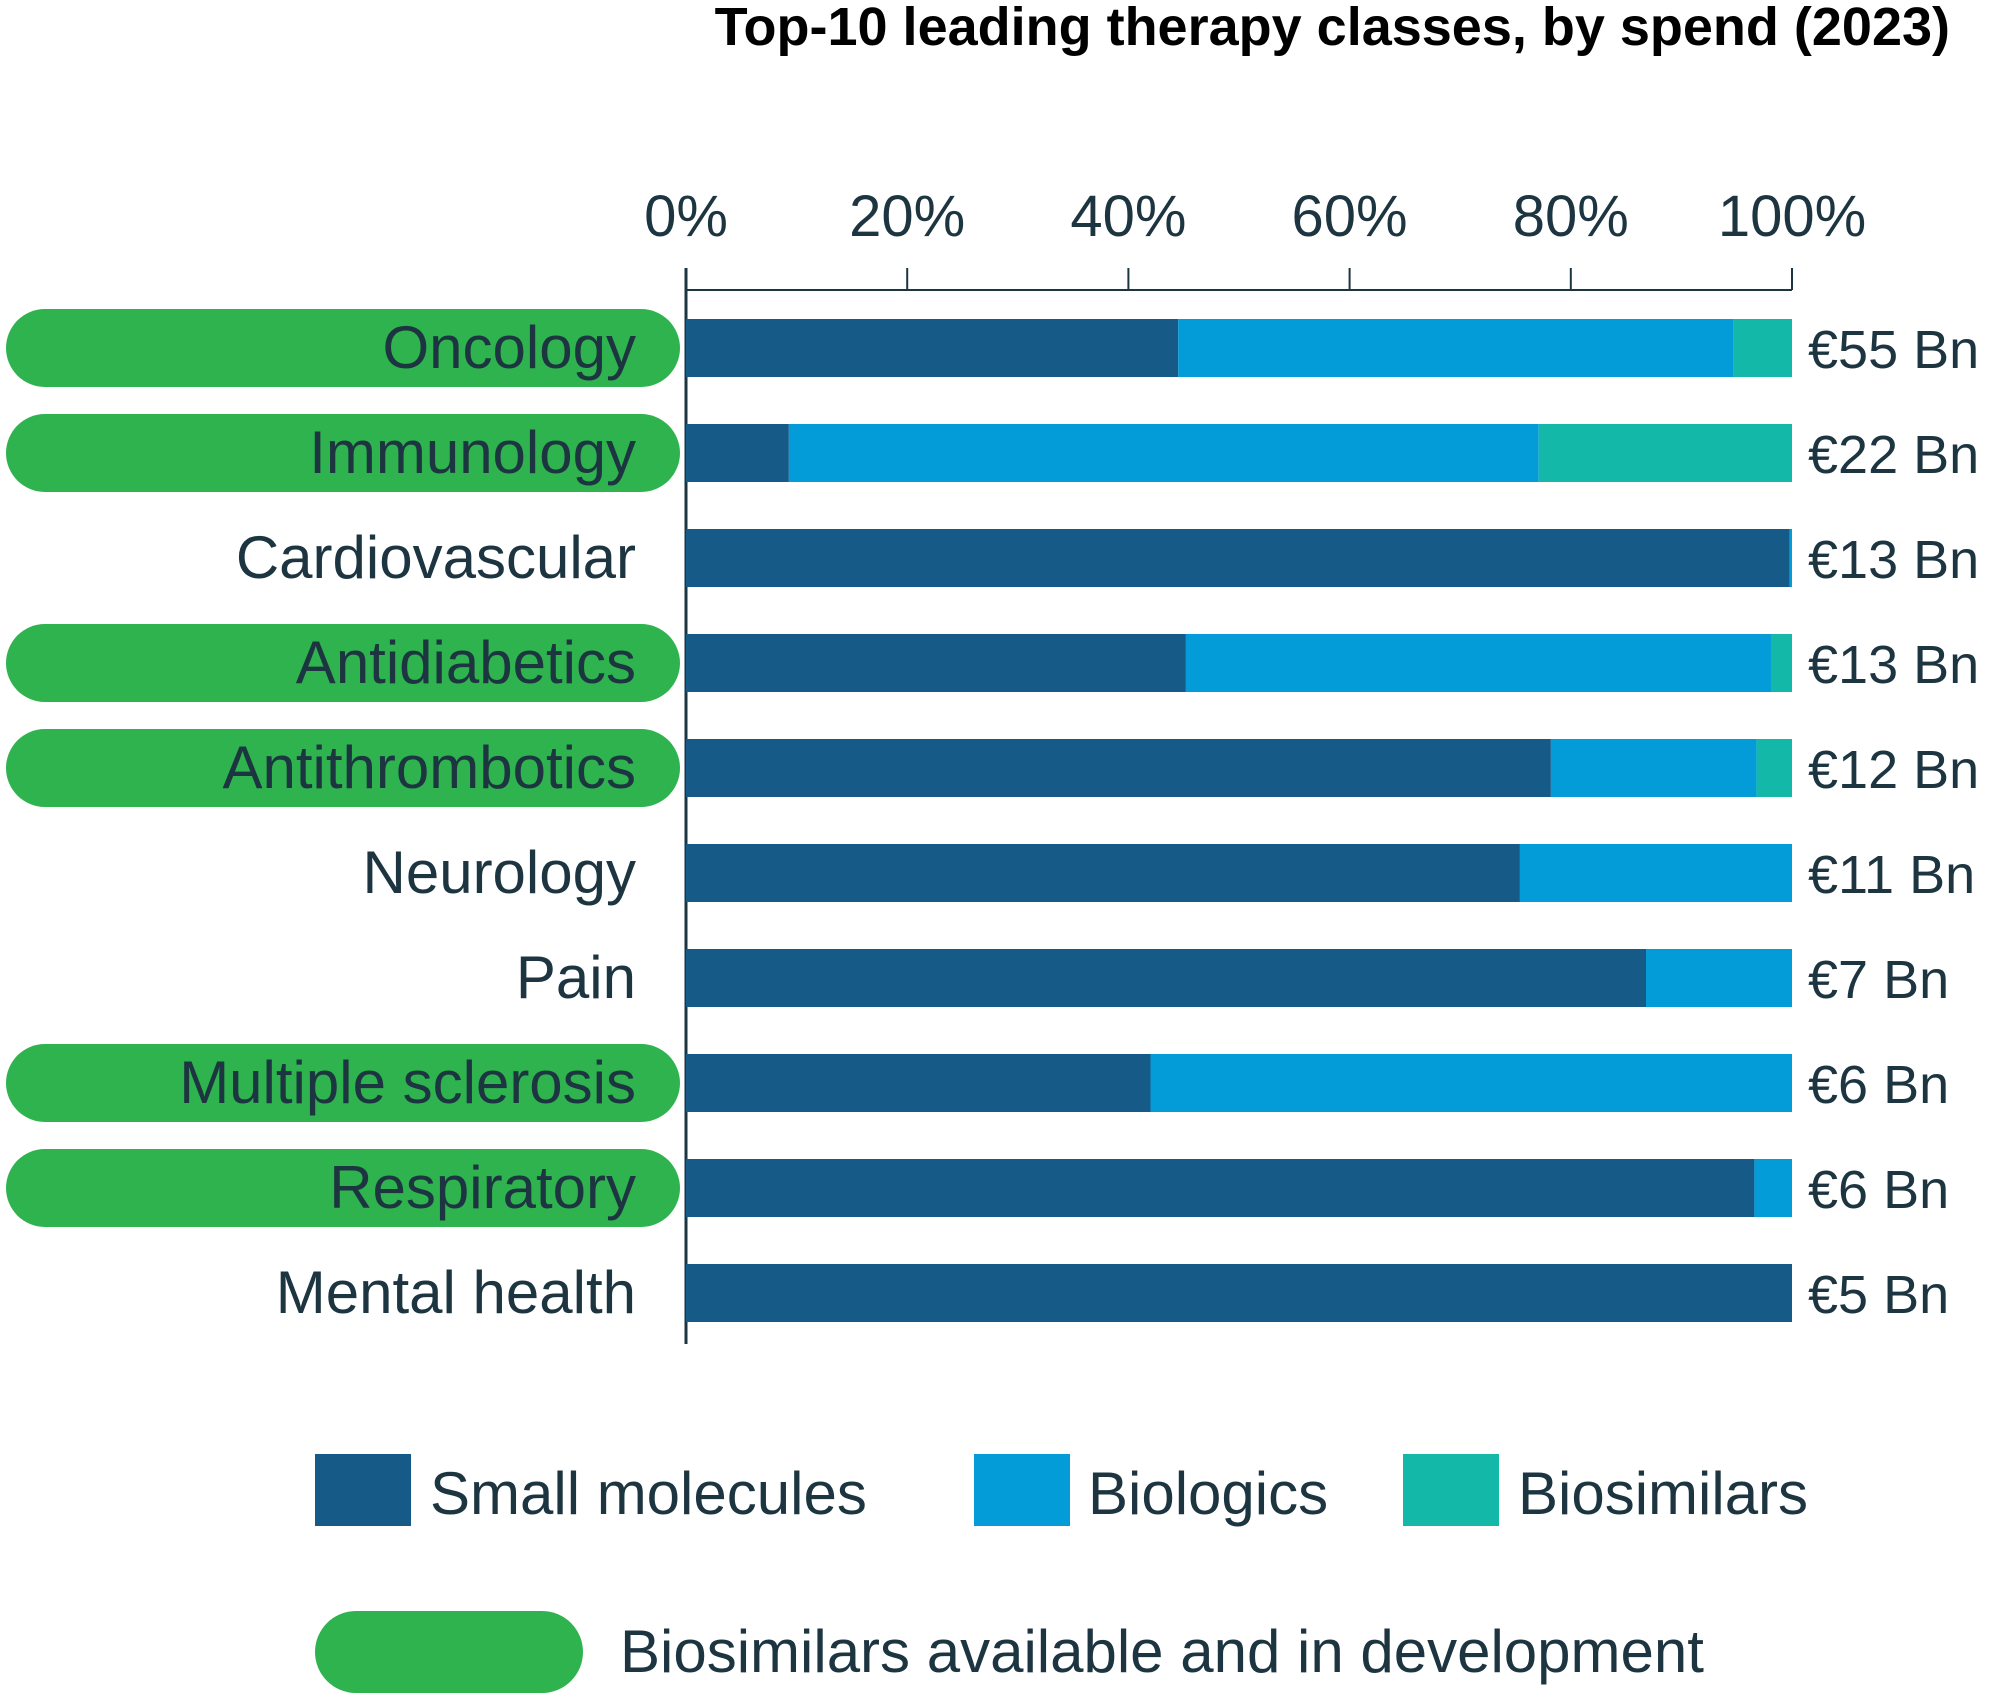 The image size is (1996, 1693). I want to click on bar-row: Antithrombotics €12 Bn, so click(992, 768).